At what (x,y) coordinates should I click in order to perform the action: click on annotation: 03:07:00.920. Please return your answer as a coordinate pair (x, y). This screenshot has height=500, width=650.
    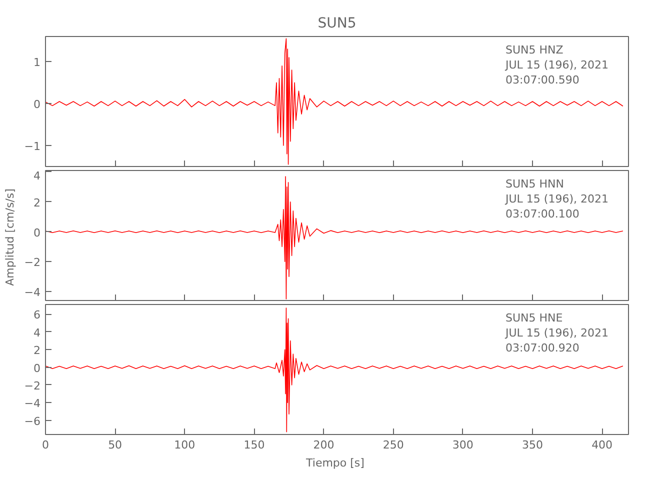
    Looking at the image, I should click on (543, 348).